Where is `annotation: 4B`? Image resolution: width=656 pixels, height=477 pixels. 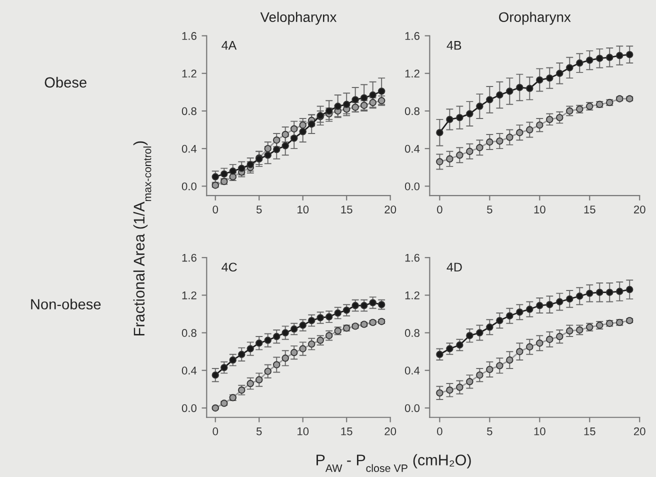 annotation: 4B is located at coordinates (454, 45).